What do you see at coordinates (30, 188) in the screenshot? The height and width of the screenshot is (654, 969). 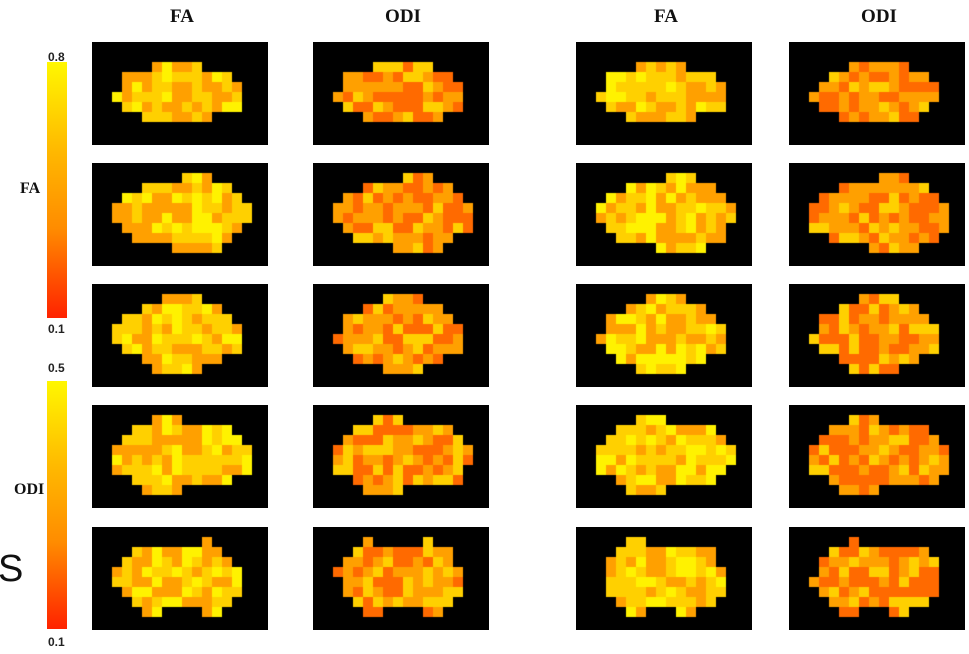 I see `fa-scale-label: FA` at bounding box center [30, 188].